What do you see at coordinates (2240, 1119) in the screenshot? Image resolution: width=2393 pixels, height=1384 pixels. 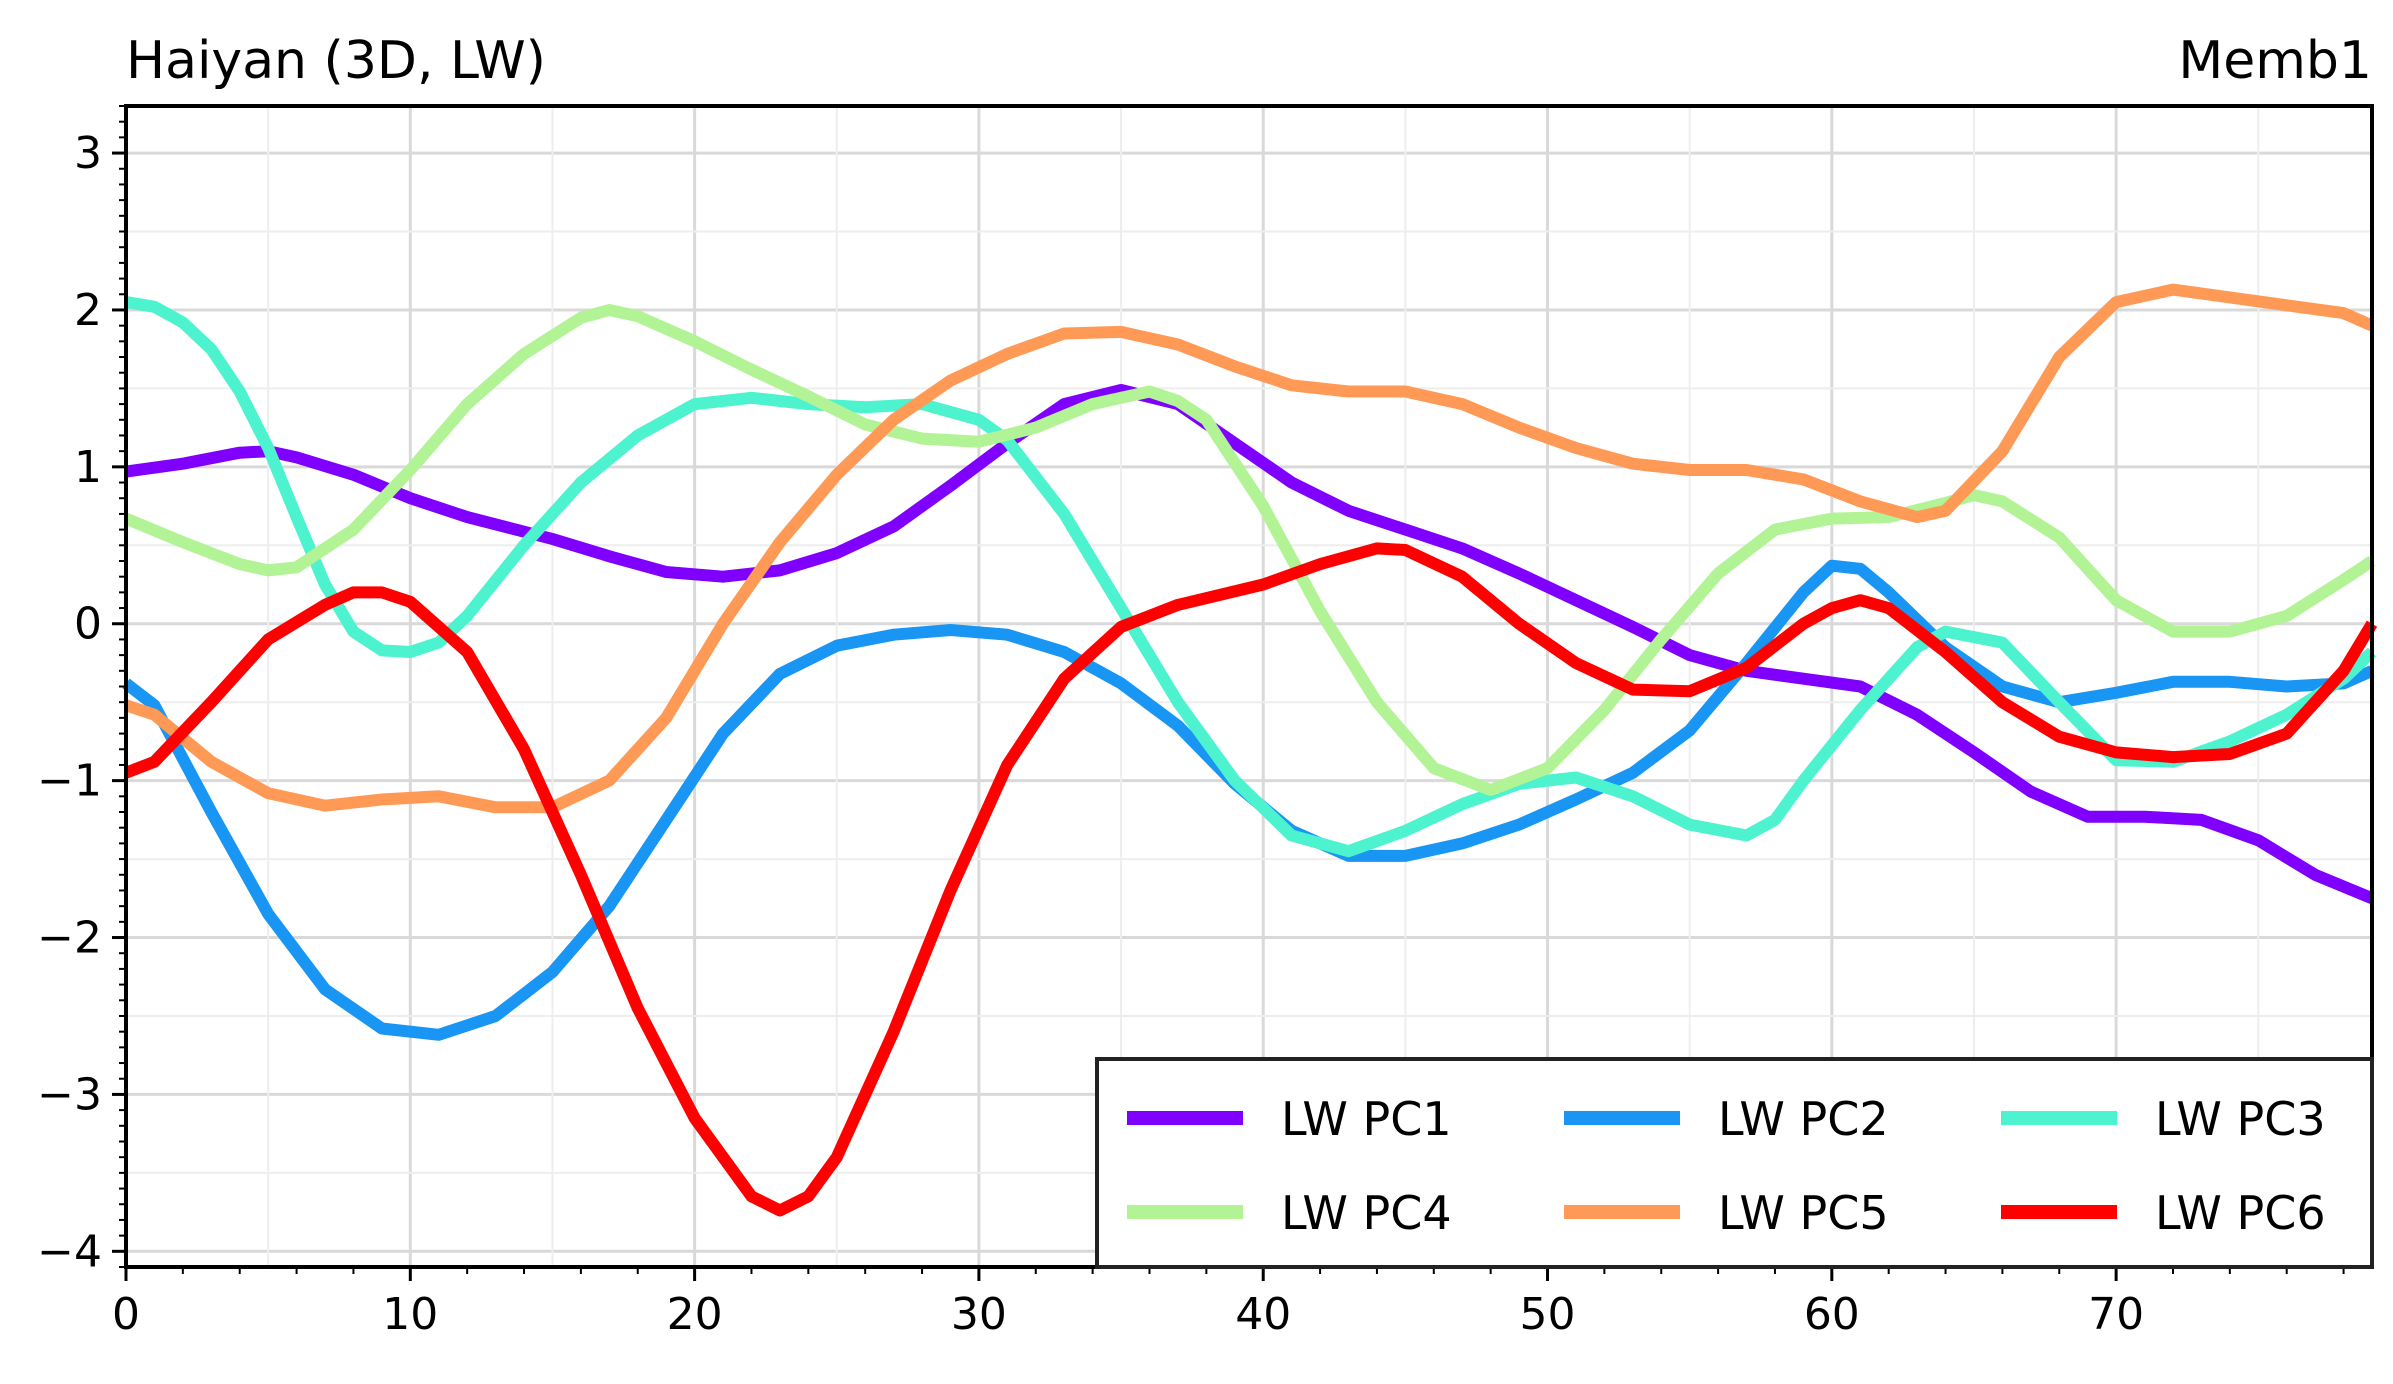 I see `legend-label: LW PC3` at bounding box center [2240, 1119].